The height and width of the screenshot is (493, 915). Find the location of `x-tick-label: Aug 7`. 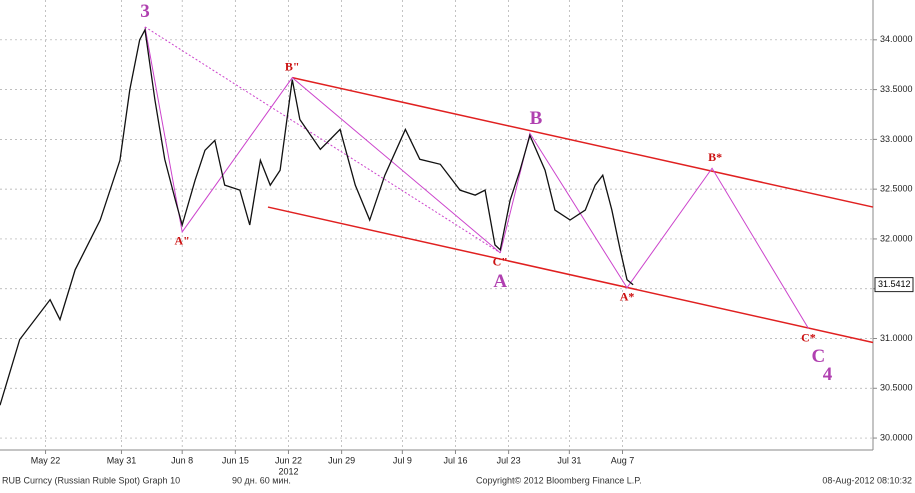

x-tick-label: Aug 7 is located at coordinates (623, 460).